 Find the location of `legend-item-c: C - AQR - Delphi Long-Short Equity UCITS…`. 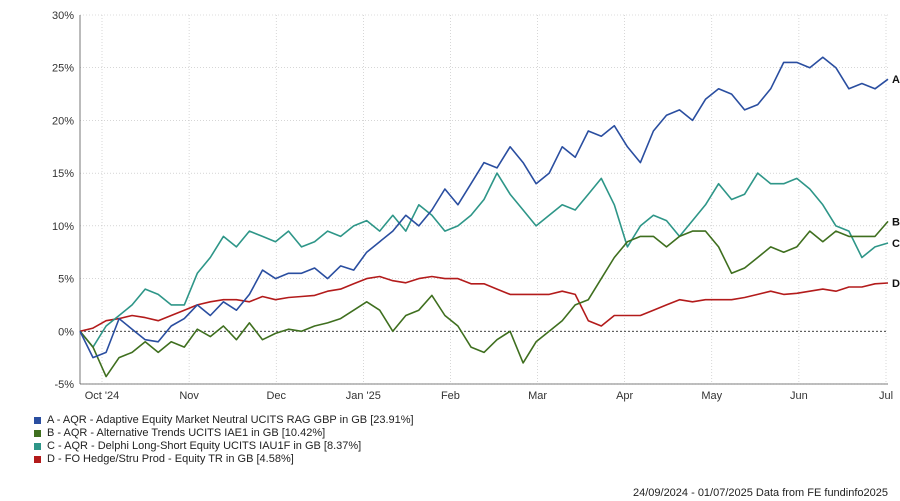

legend-item-c: C - AQR - Delphi Long-Short Equity UCITS… is located at coordinates (224, 446).